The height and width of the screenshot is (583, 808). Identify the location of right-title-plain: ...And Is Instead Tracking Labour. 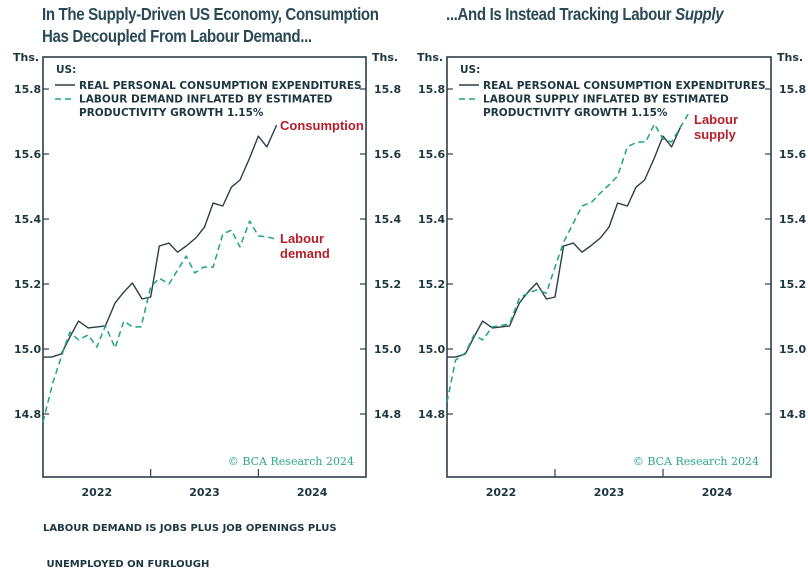
(561, 14).